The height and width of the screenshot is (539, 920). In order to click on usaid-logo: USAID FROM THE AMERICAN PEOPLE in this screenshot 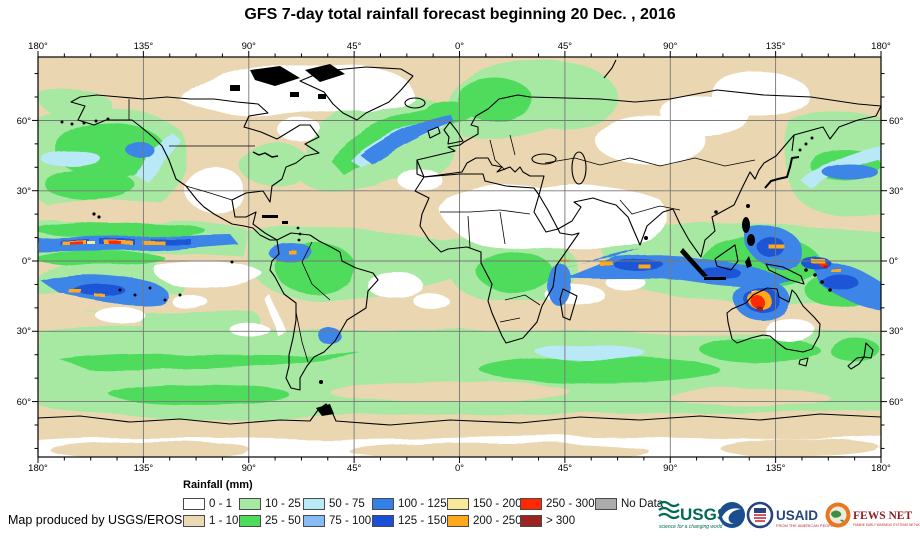, I will do `click(791, 515)`.